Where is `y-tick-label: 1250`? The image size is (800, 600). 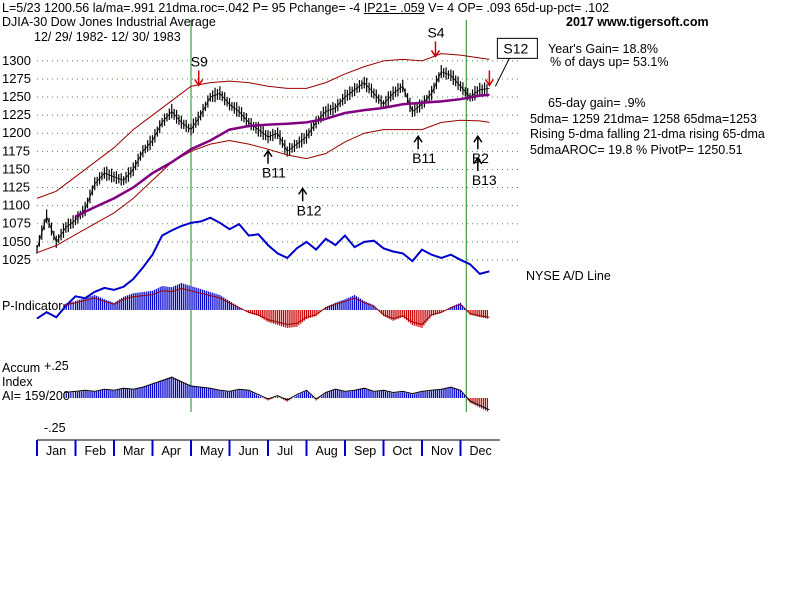
y-tick-label: 1250 is located at coordinates (16, 96).